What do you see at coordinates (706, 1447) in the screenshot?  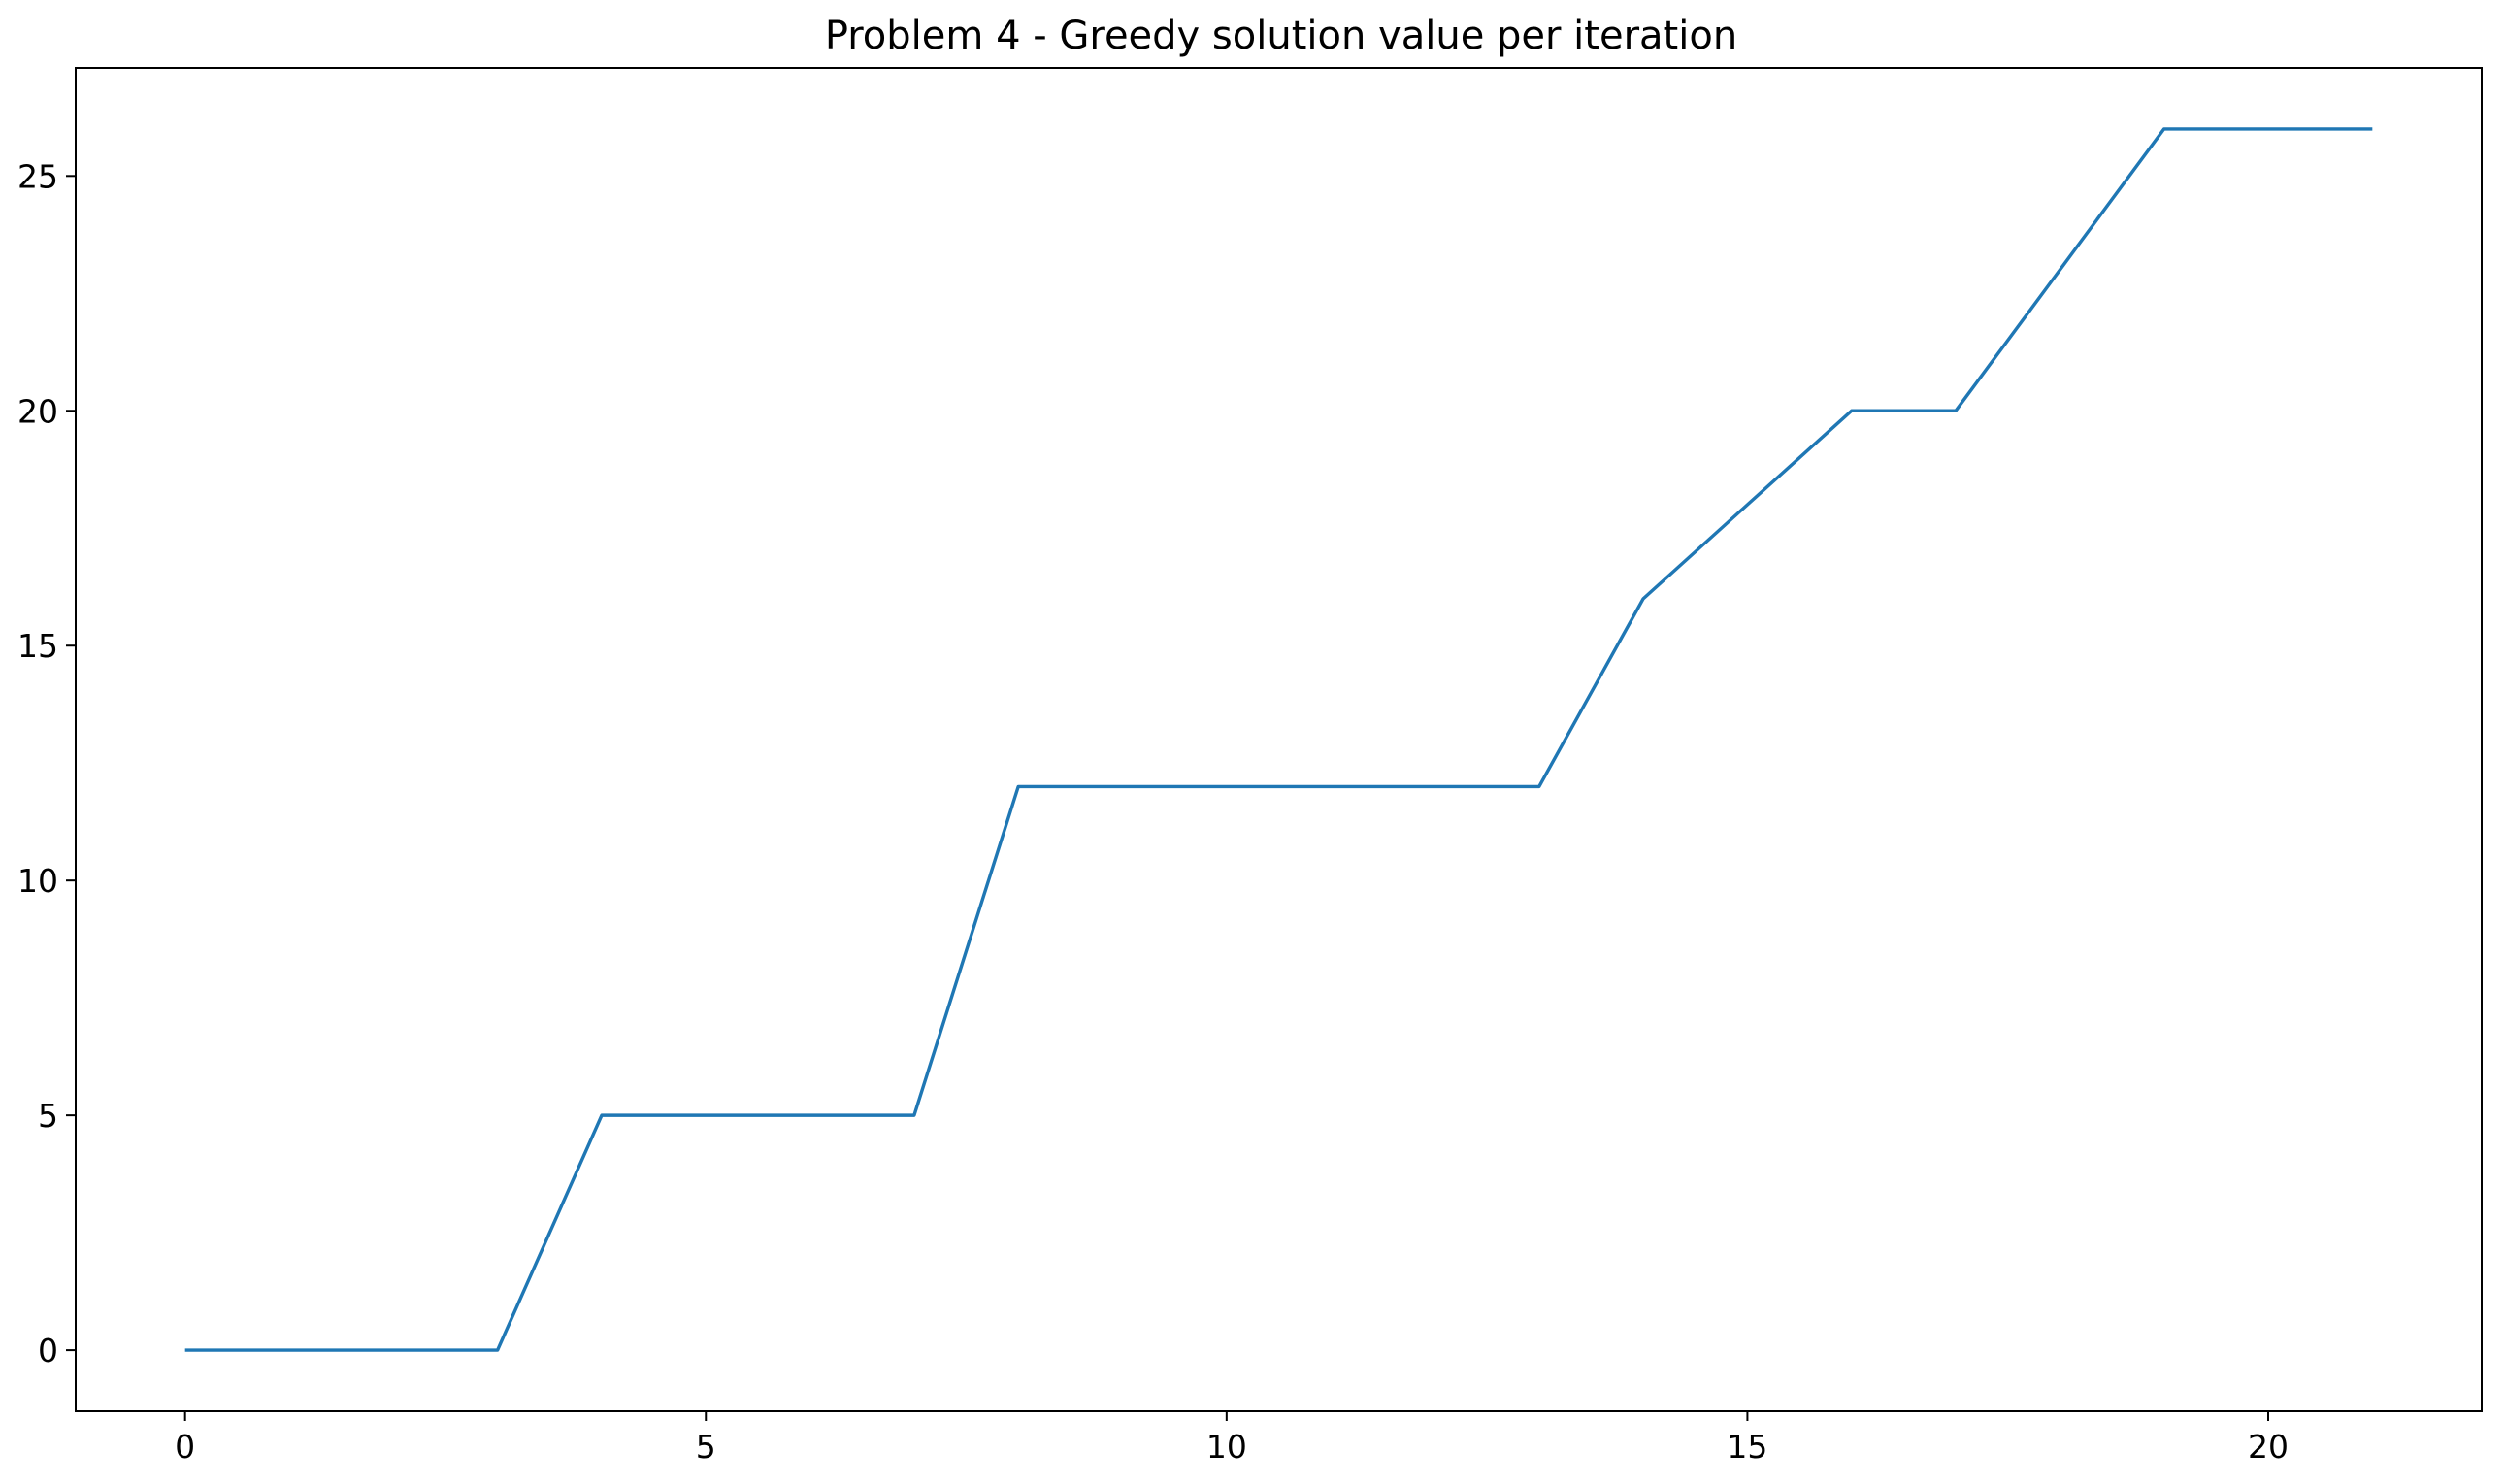 I see `x-tick-label: 5` at bounding box center [706, 1447].